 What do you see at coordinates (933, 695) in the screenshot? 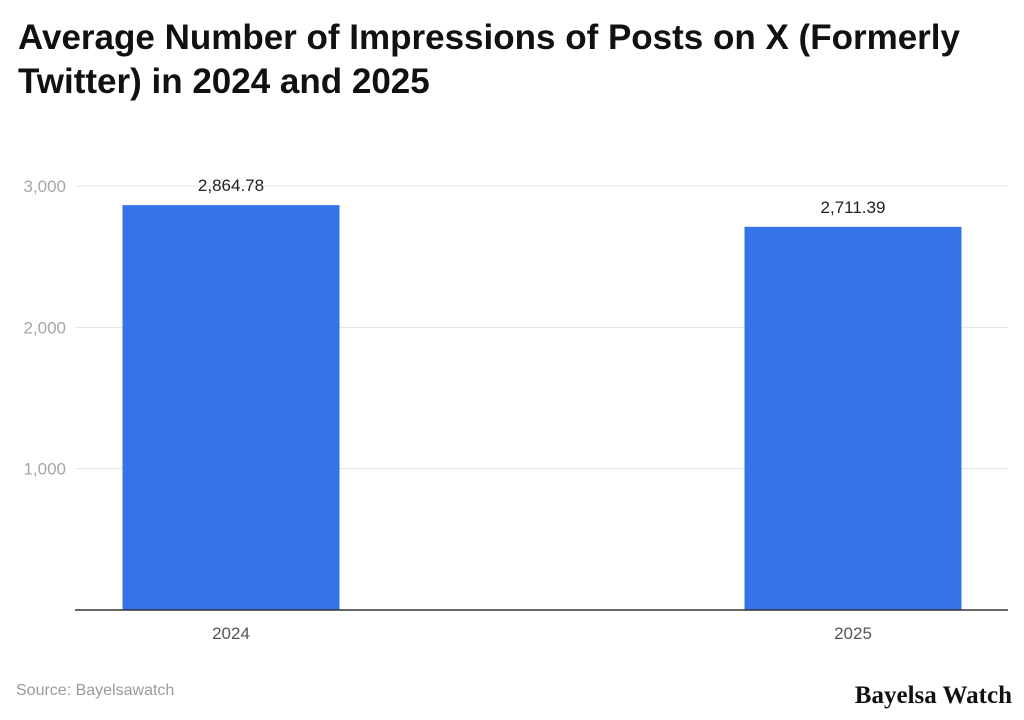
I see `brand-logo: Bayelsa Watch` at bounding box center [933, 695].